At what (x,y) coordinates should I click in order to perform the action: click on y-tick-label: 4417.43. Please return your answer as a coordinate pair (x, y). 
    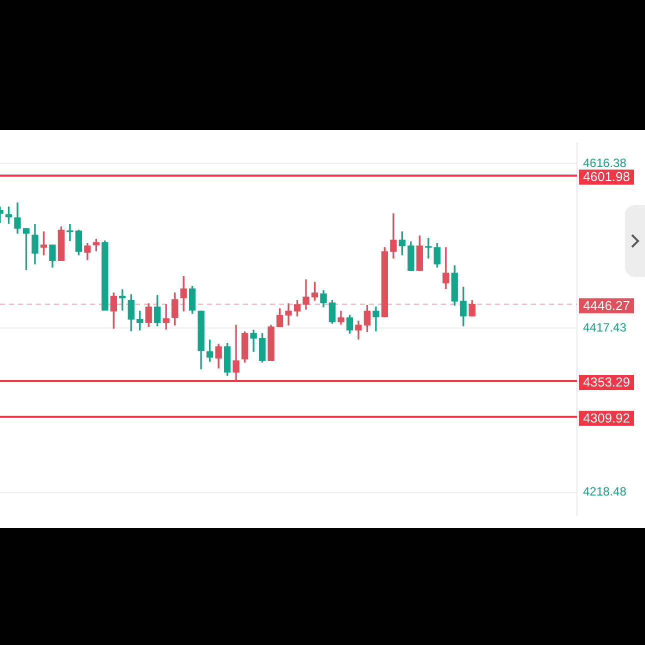
    Looking at the image, I should click on (605, 327).